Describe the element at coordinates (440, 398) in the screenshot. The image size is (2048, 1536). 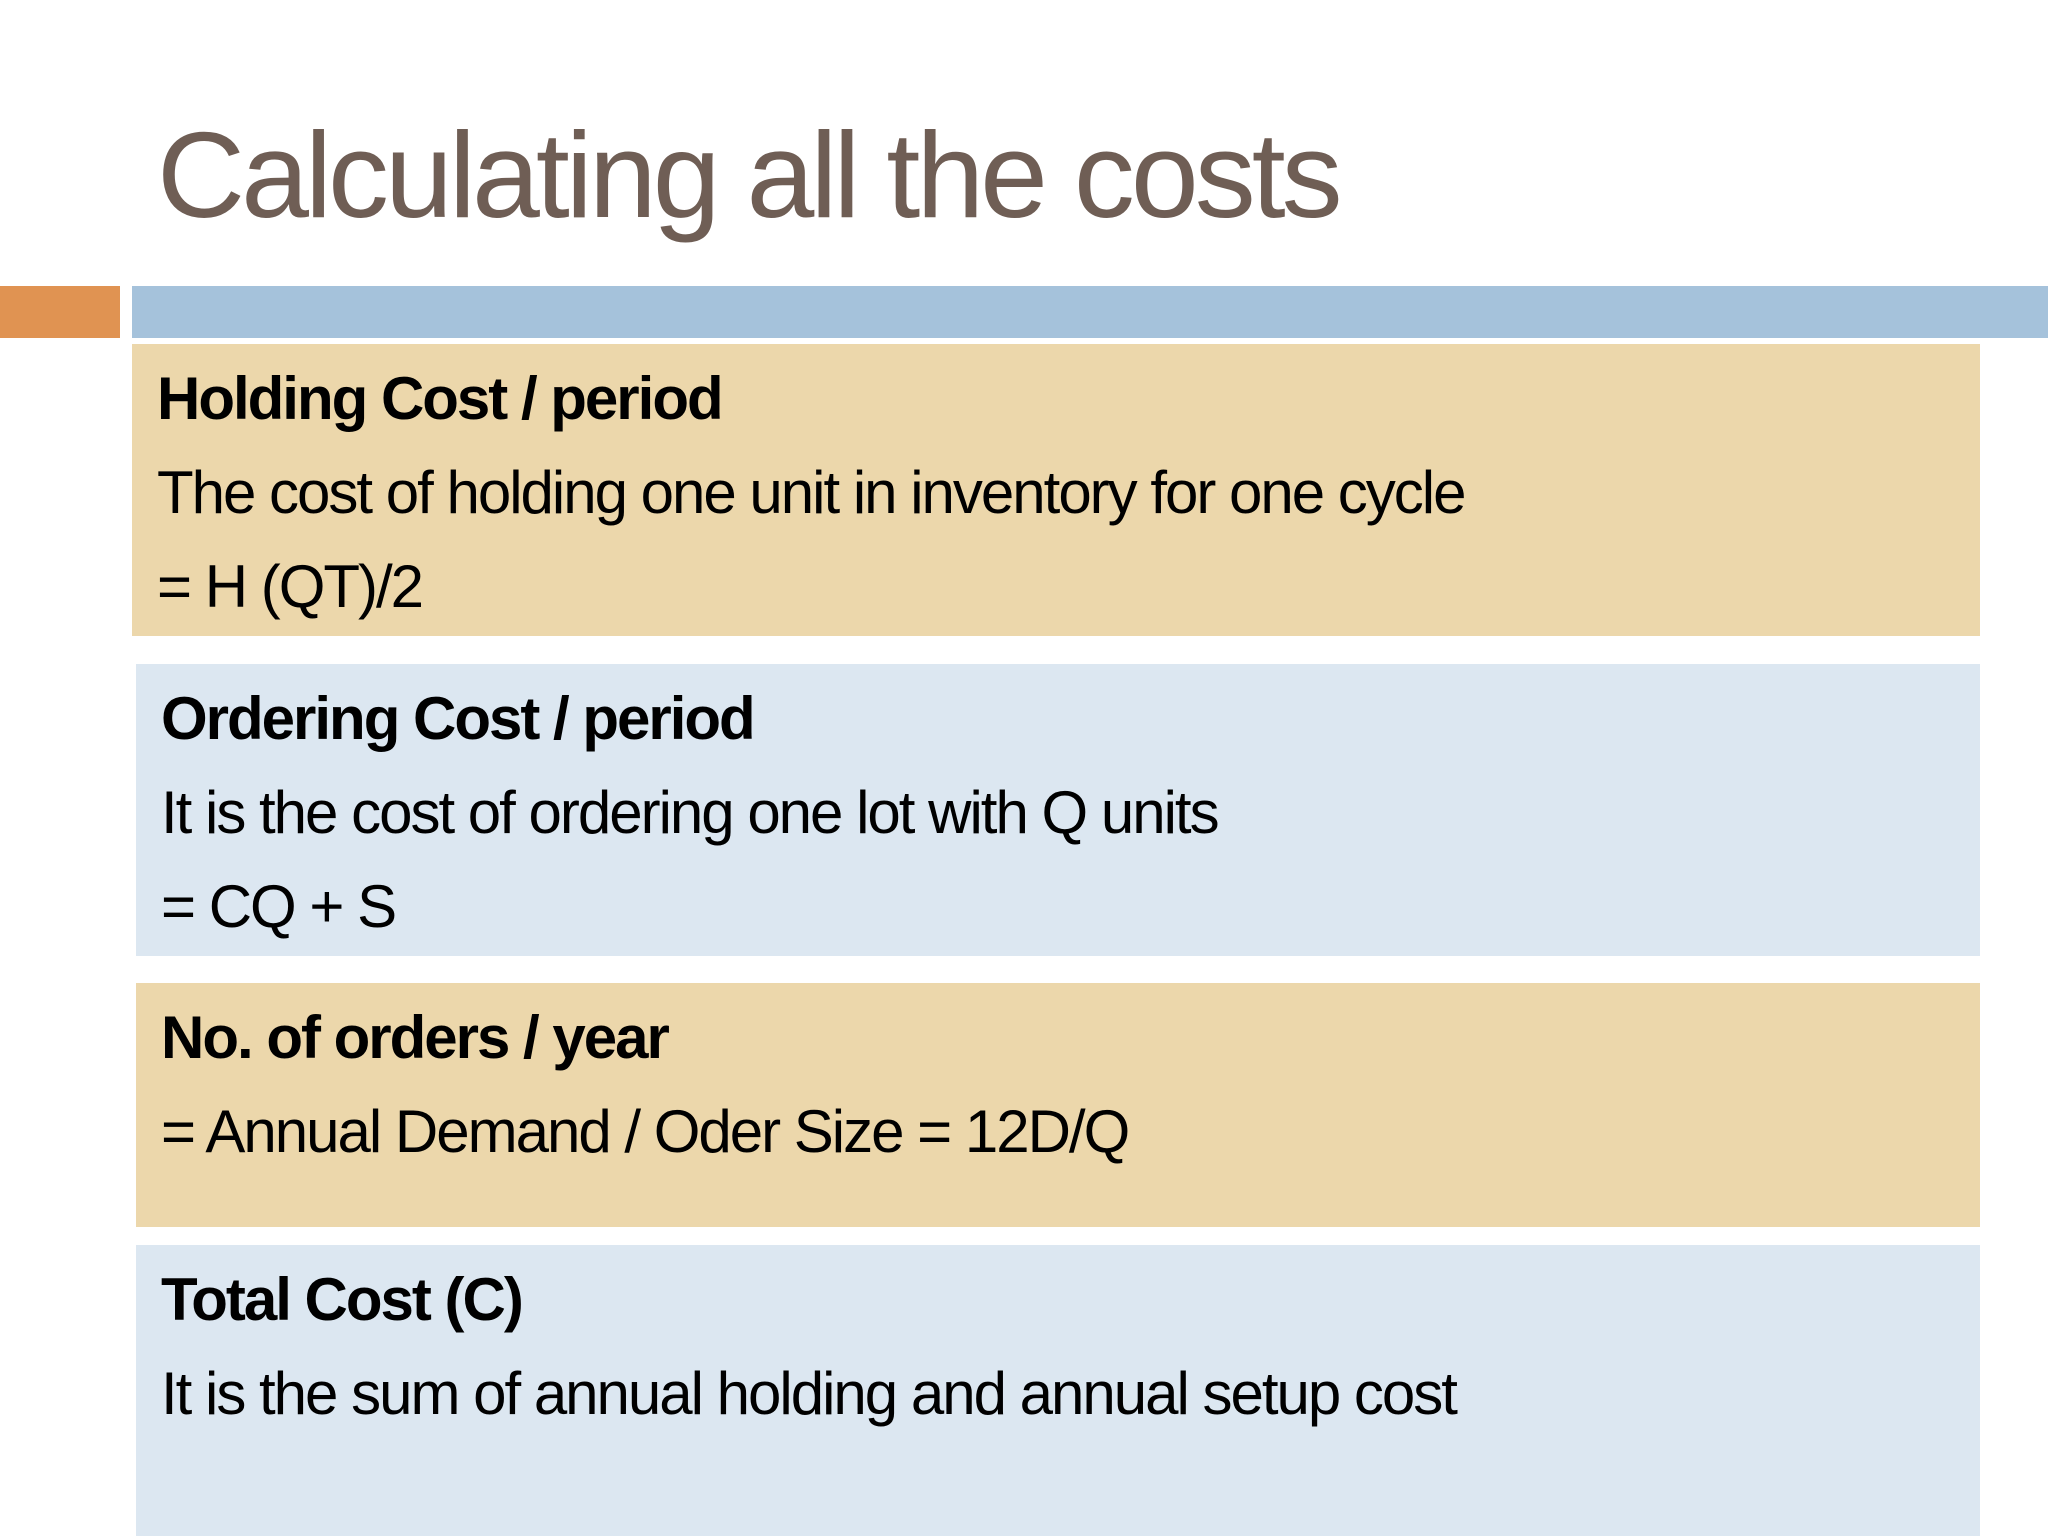
I see `holding-cost-heading: Holding Cost / period` at that location.